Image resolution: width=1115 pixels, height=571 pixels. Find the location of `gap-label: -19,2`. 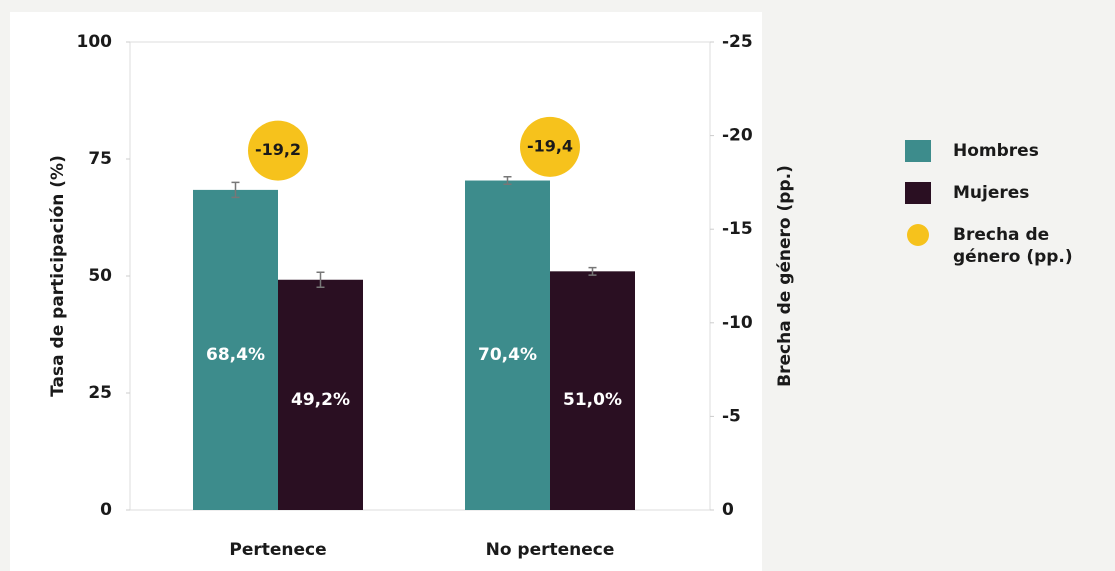

gap-label: -19,2 is located at coordinates (278, 149).